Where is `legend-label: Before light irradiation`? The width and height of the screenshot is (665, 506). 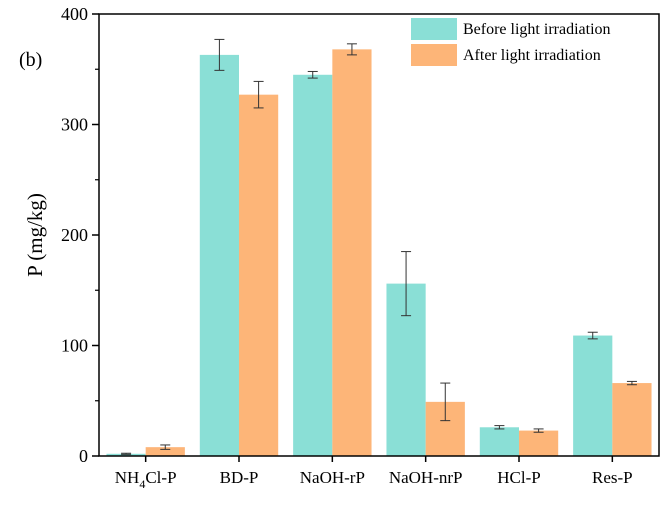 legend-label: Before light irradiation is located at coordinates (537, 29).